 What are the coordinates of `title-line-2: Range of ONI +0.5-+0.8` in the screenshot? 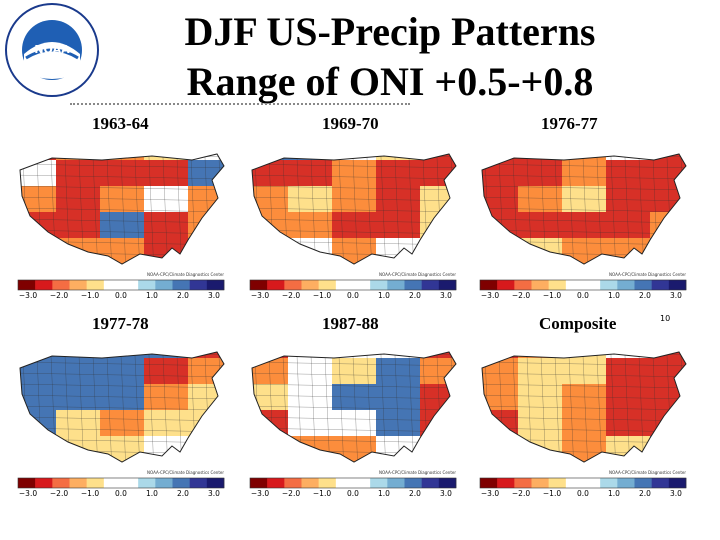 It's located at (390, 81).